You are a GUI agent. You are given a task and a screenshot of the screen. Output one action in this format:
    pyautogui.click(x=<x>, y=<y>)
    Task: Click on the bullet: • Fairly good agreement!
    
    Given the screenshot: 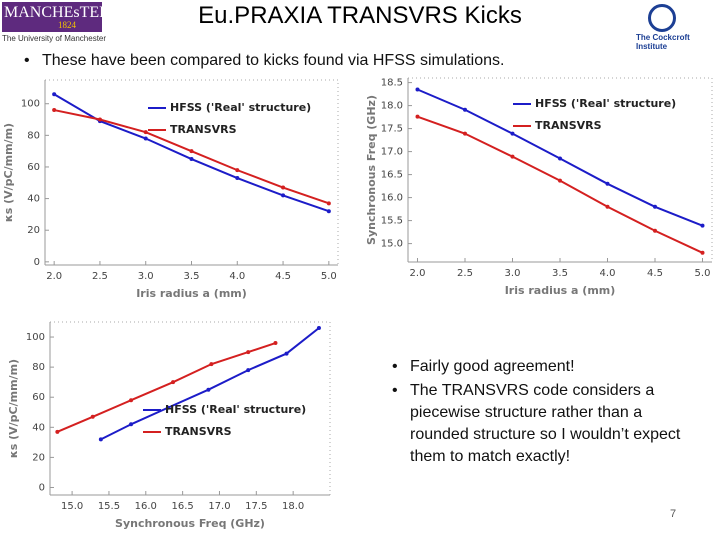 What is the action you would take?
    pyautogui.click(x=483, y=366)
    